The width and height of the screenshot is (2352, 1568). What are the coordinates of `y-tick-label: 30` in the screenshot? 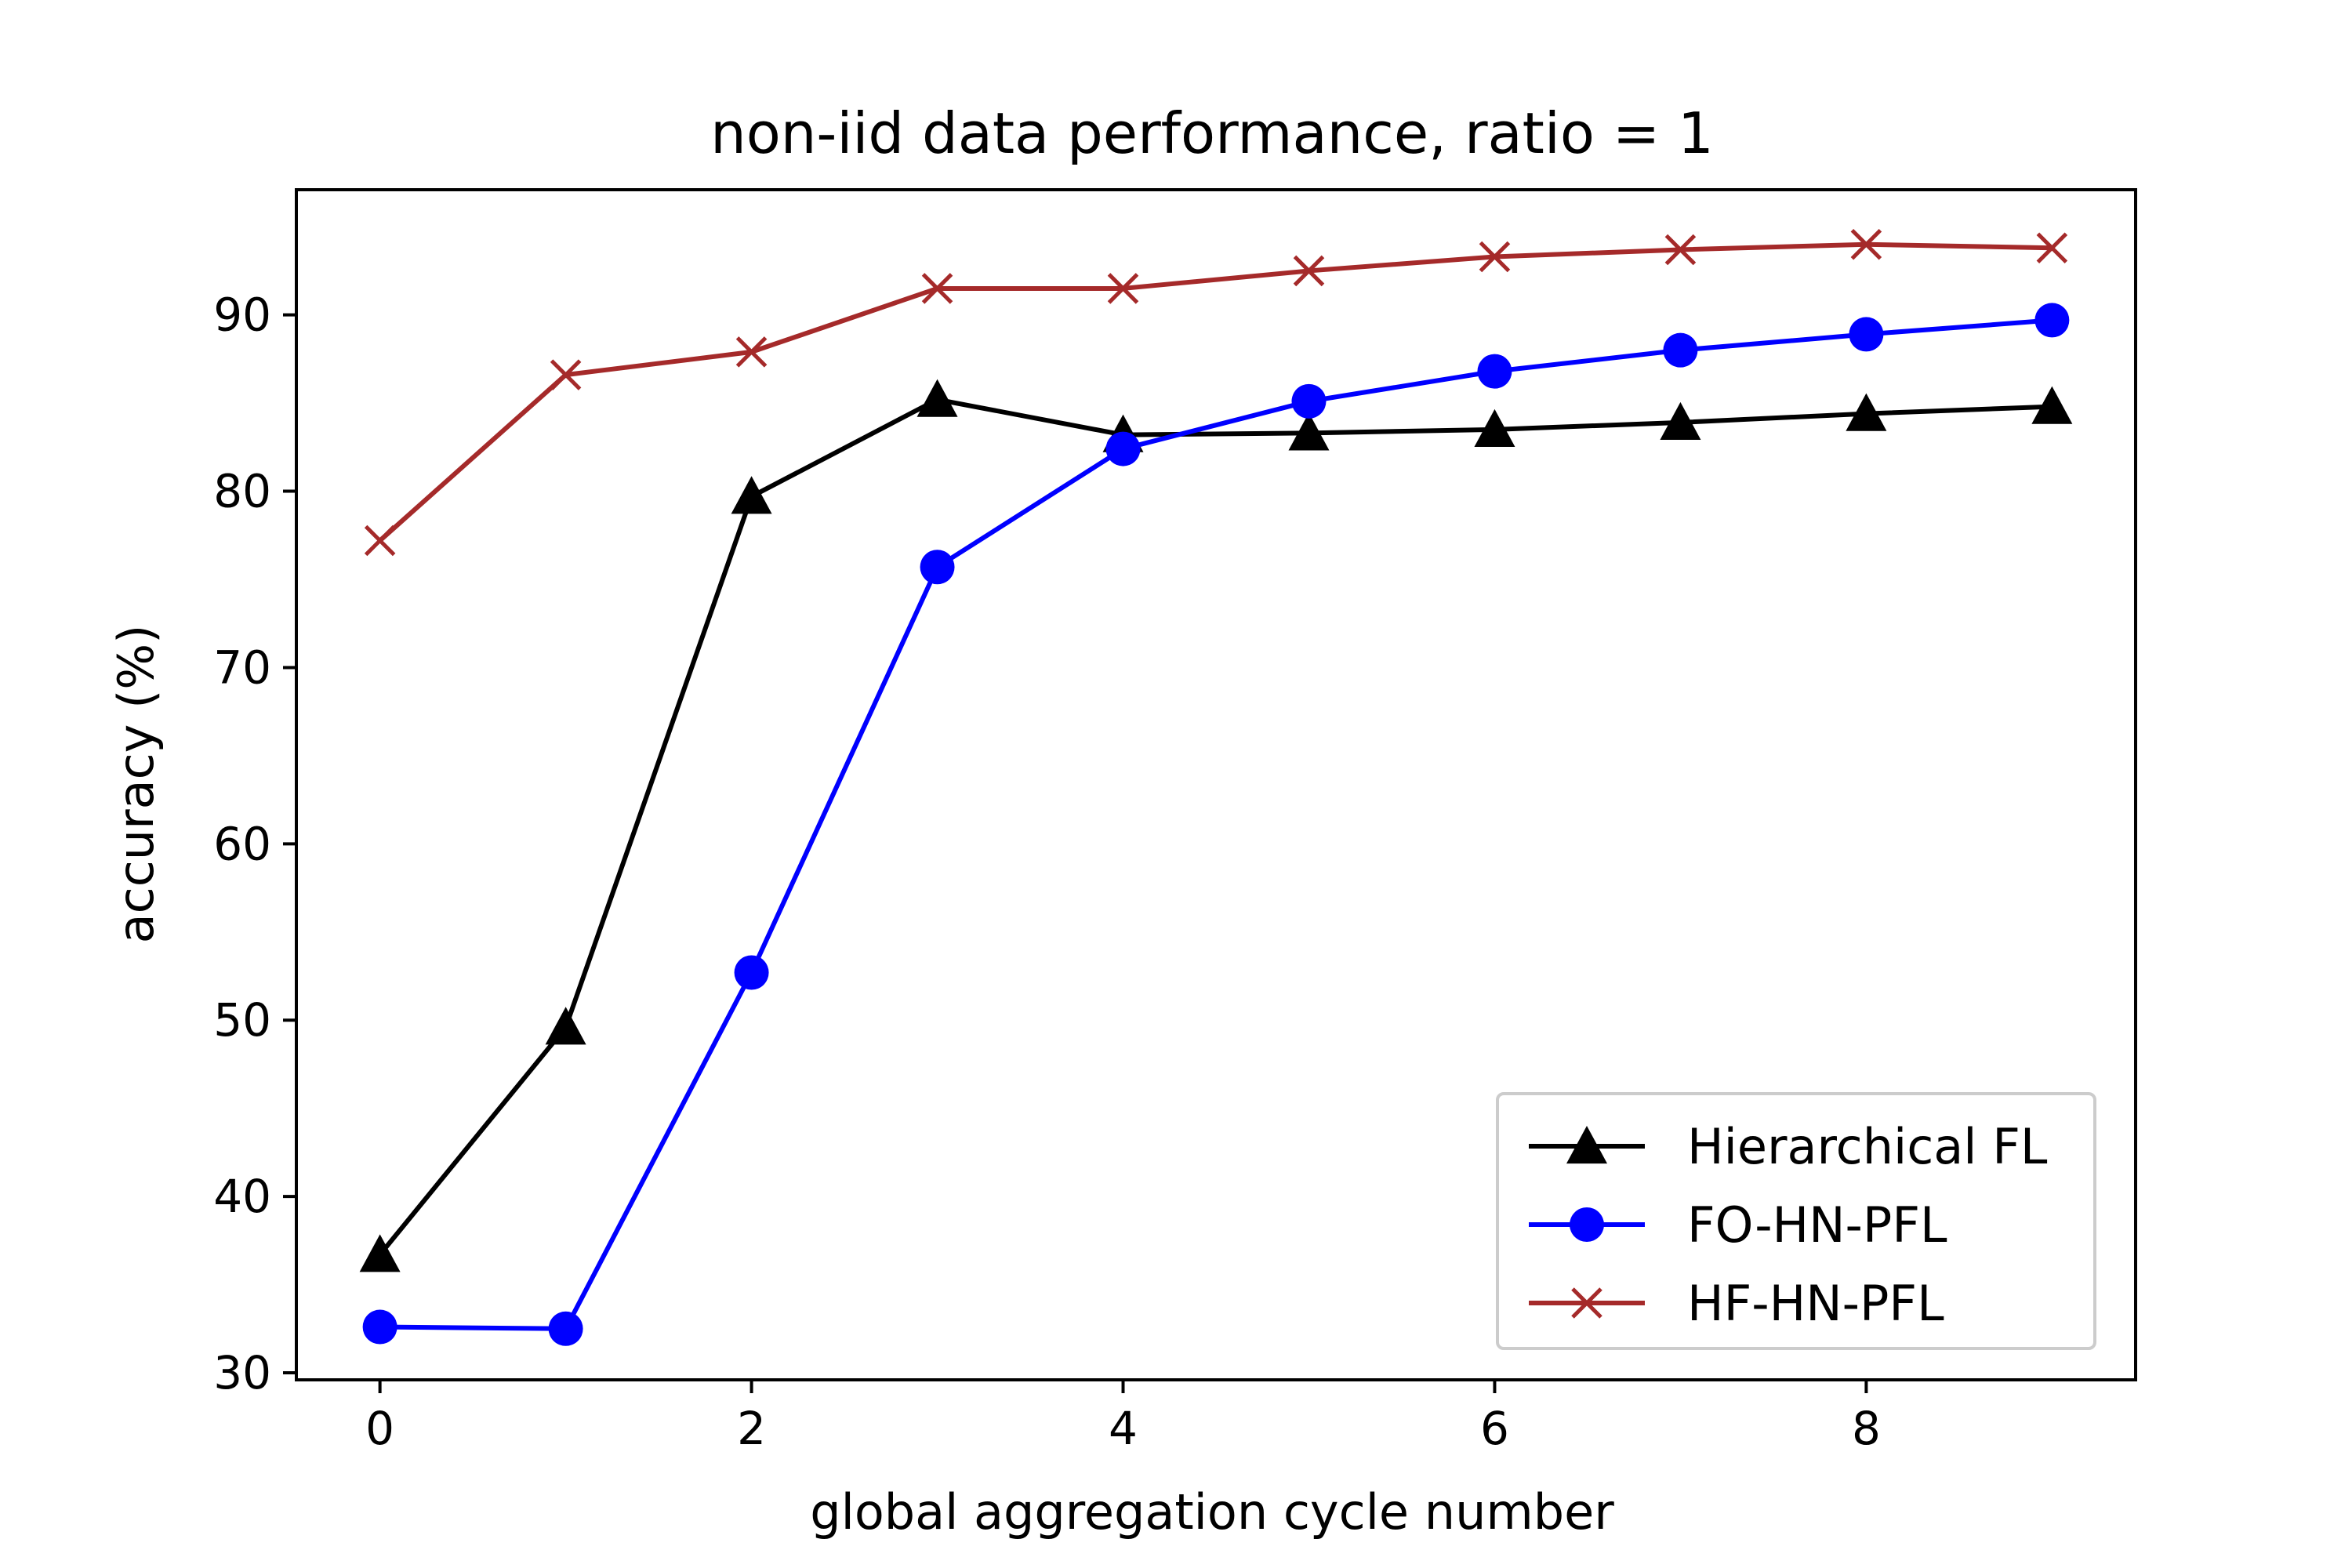 It's located at (242, 1372).